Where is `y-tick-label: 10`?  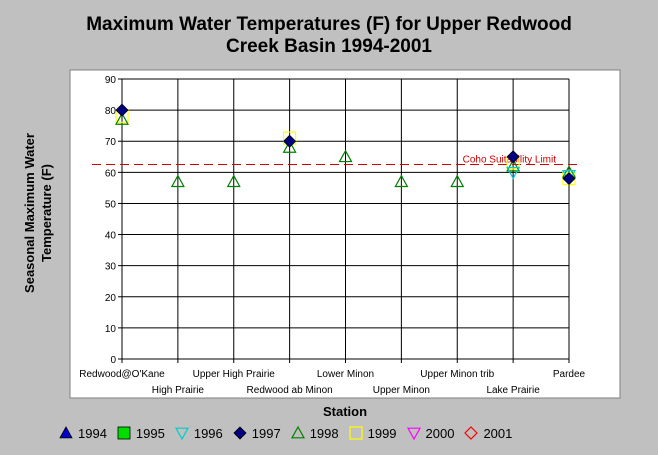
y-tick-label: 10 is located at coordinates (111, 329).